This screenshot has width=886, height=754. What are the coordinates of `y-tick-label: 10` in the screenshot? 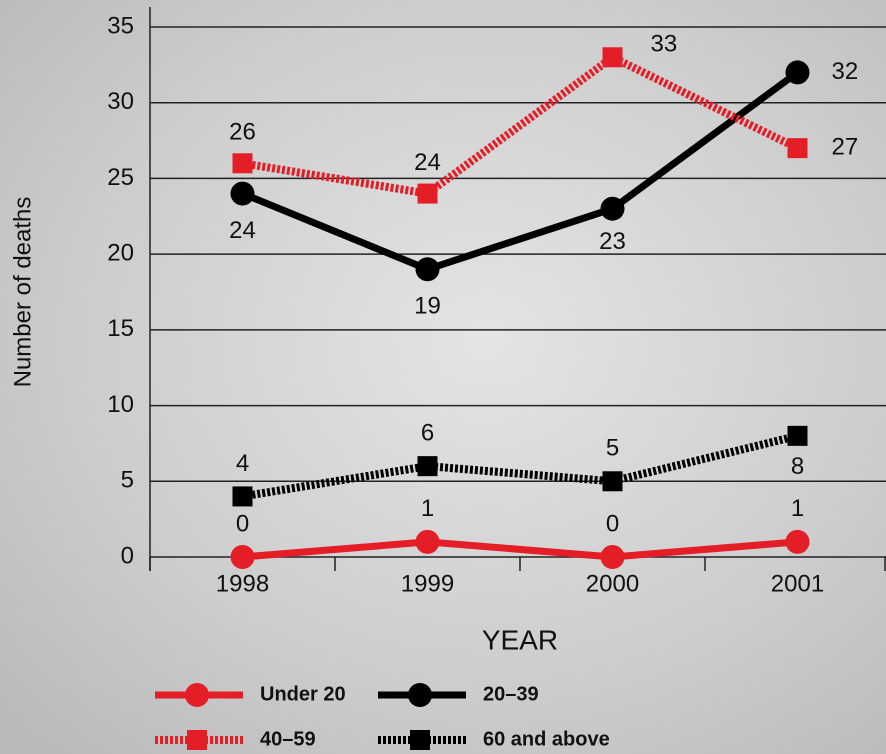 It's located at (120, 404).